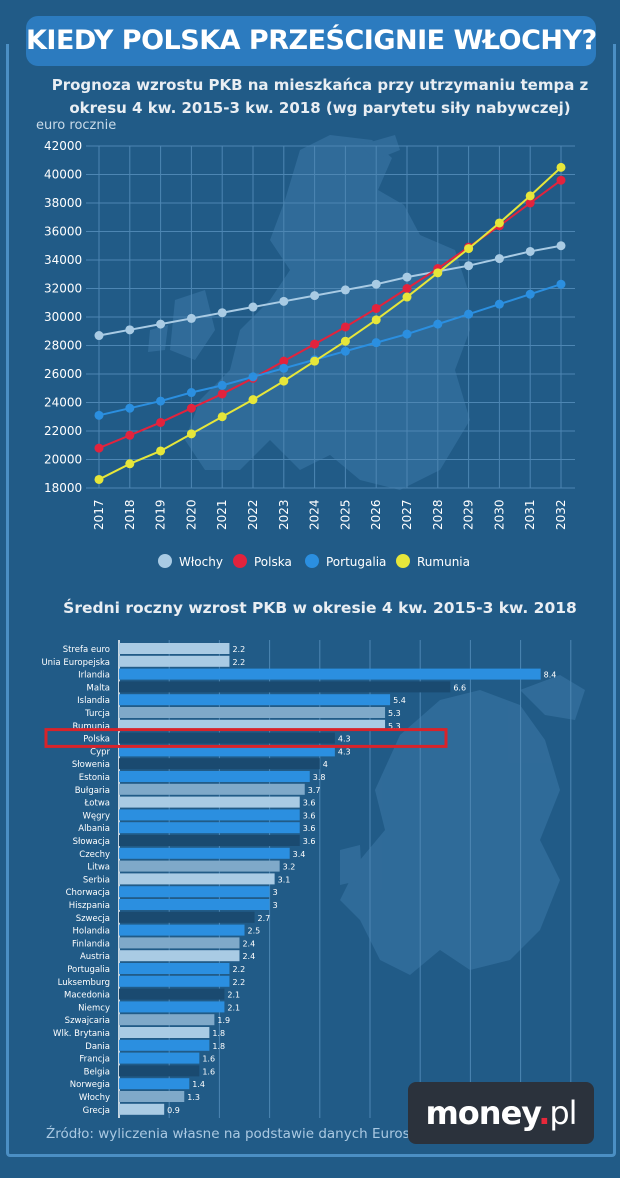  Describe the element at coordinates (238, 649) in the screenshot. I see `bar-value-label: 2.2` at that location.